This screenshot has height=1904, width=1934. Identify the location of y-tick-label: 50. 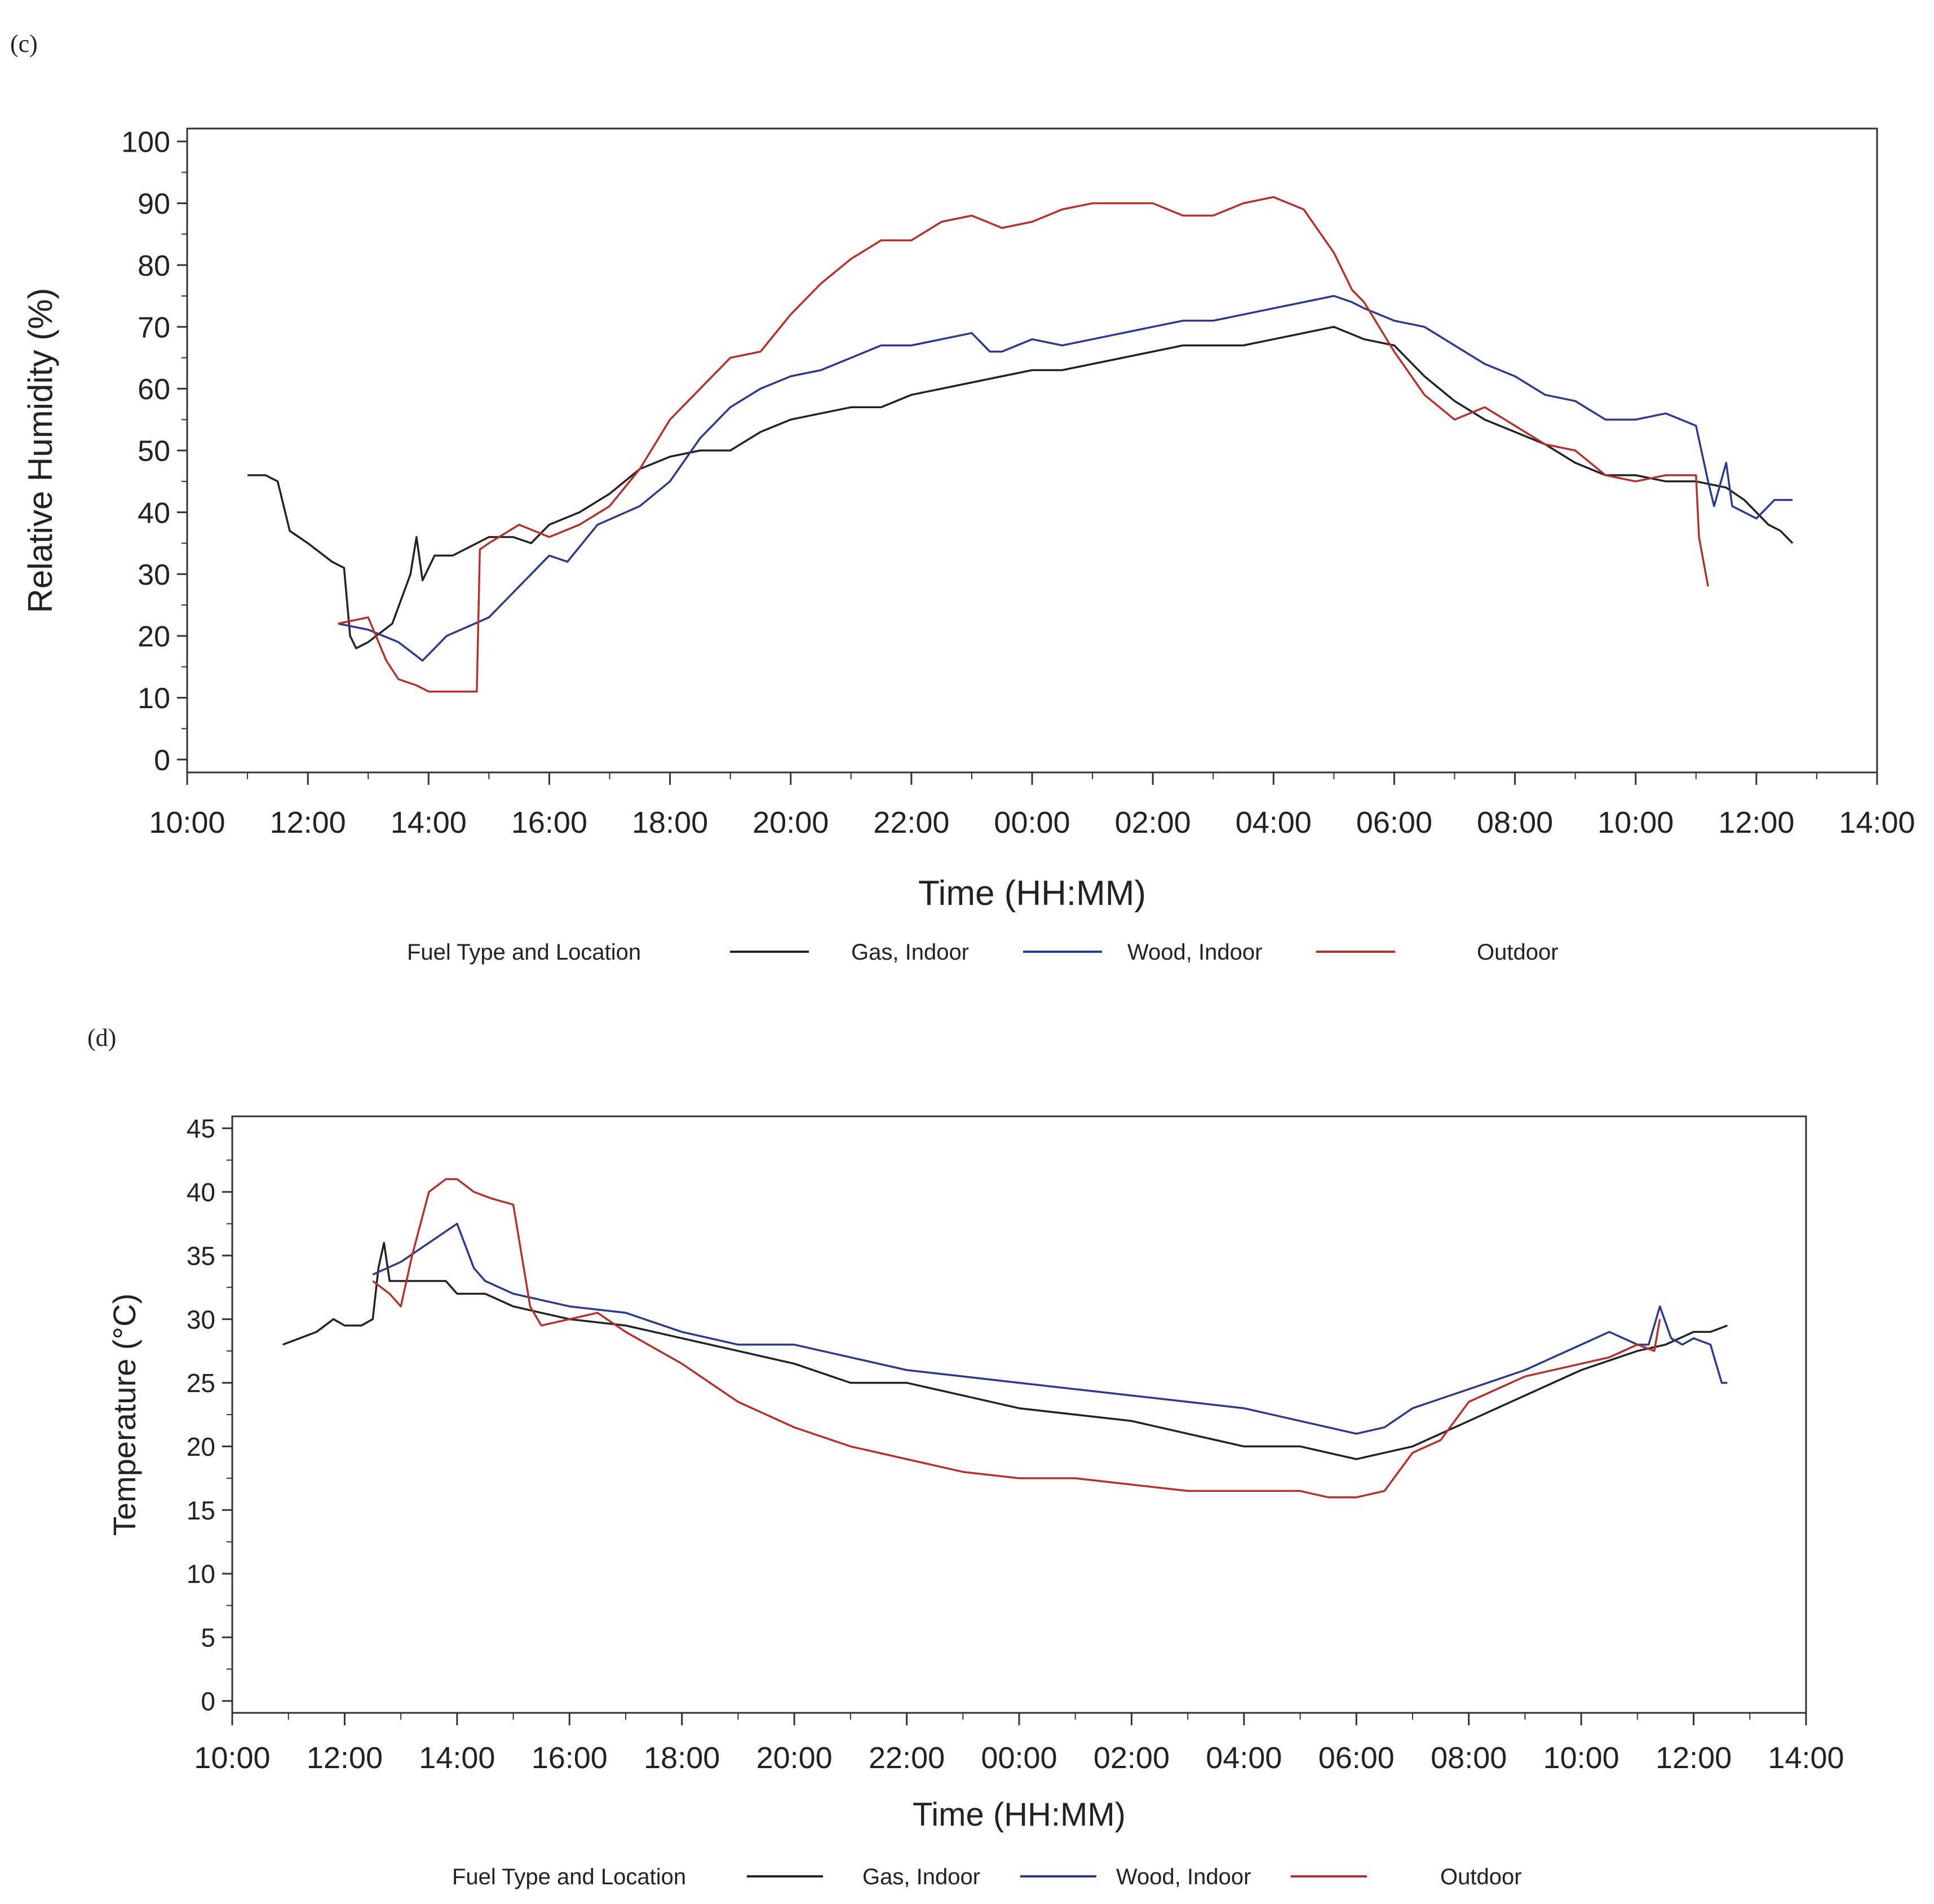
(154, 451).